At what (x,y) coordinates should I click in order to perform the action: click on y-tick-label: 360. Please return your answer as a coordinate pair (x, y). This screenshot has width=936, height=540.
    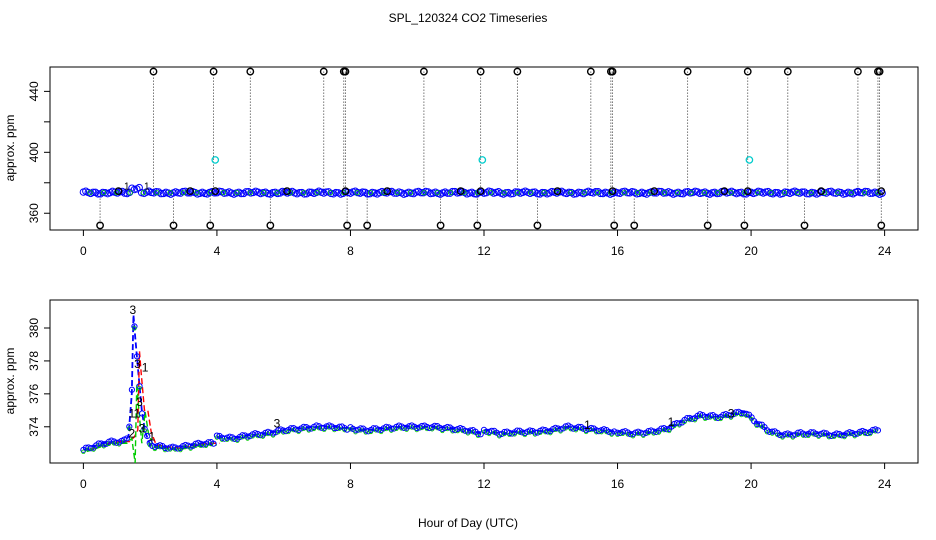
    Looking at the image, I should click on (34, 213).